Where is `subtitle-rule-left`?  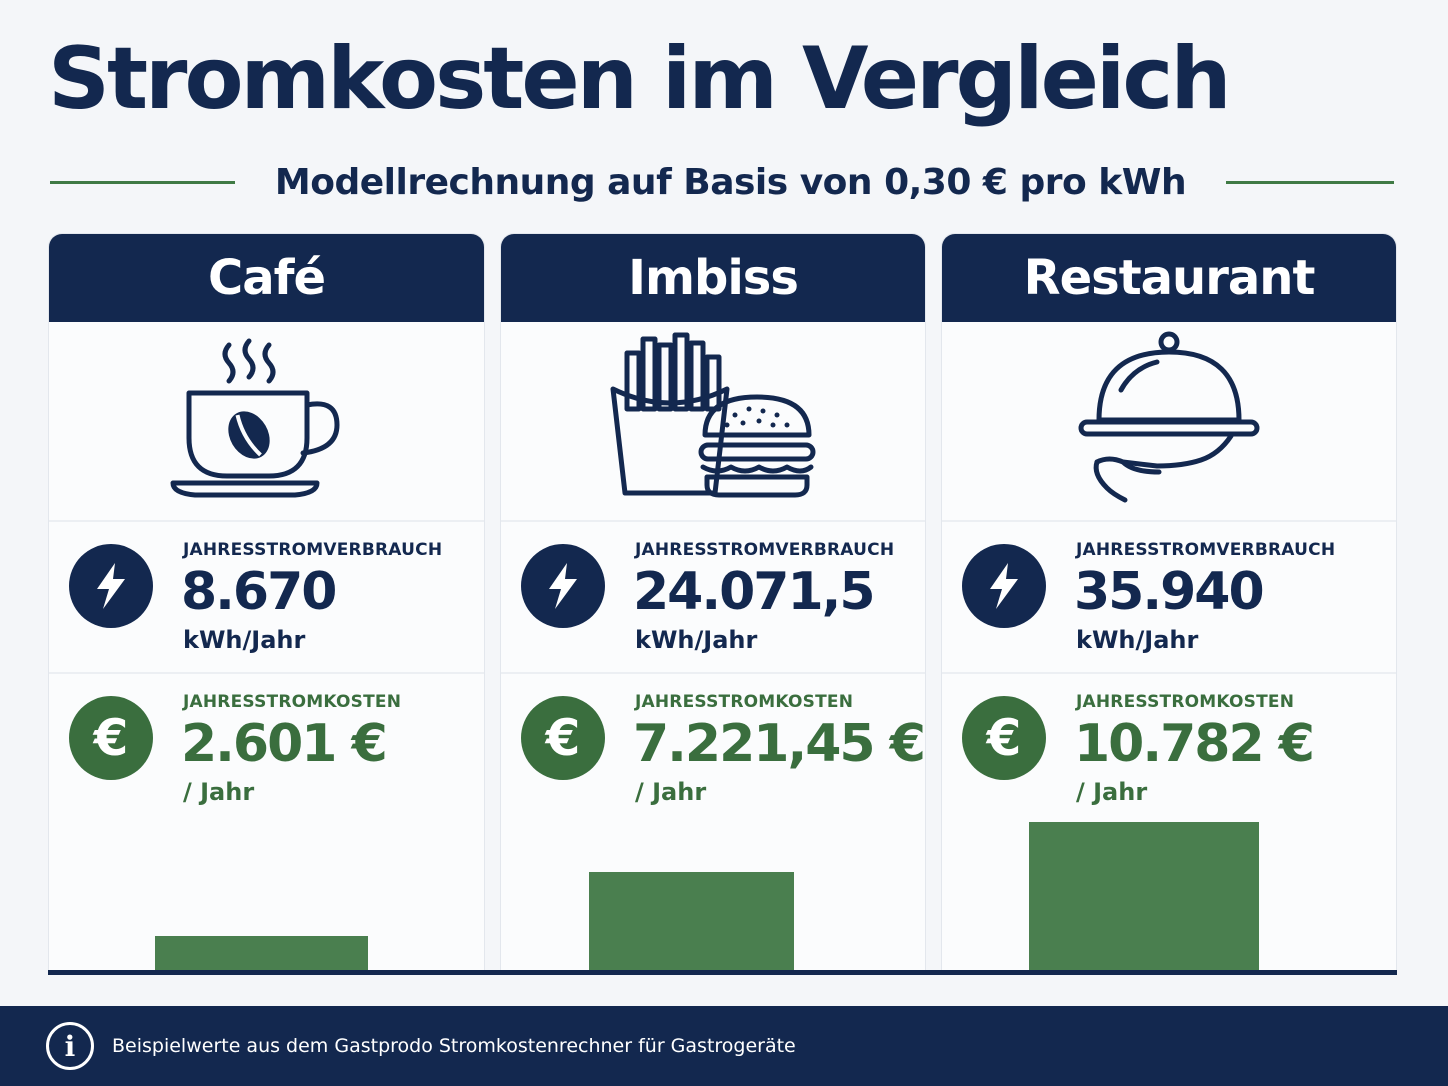
subtitle-rule-left is located at coordinates (142, 182).